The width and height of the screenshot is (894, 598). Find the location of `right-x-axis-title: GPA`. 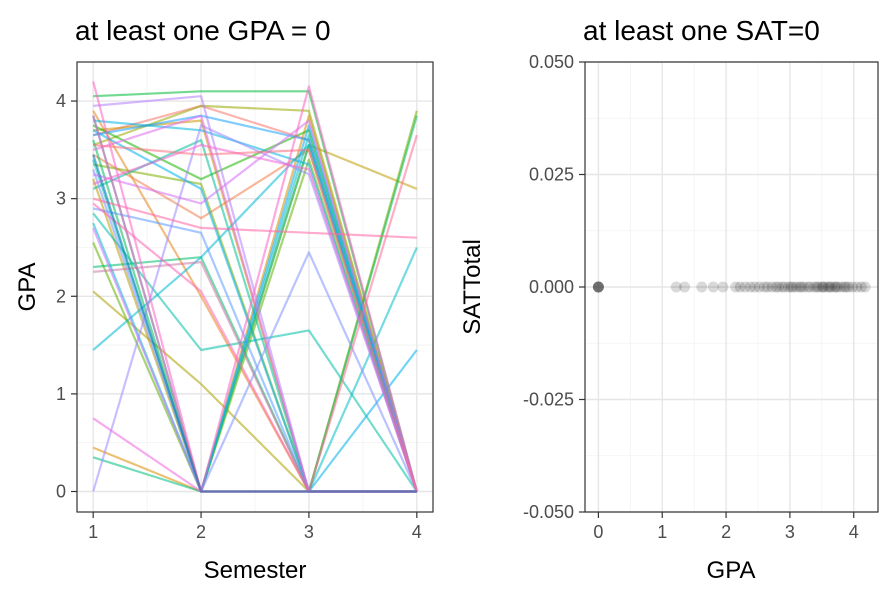

right-x-axis-title: GPA is located at coordinates (731, 570).